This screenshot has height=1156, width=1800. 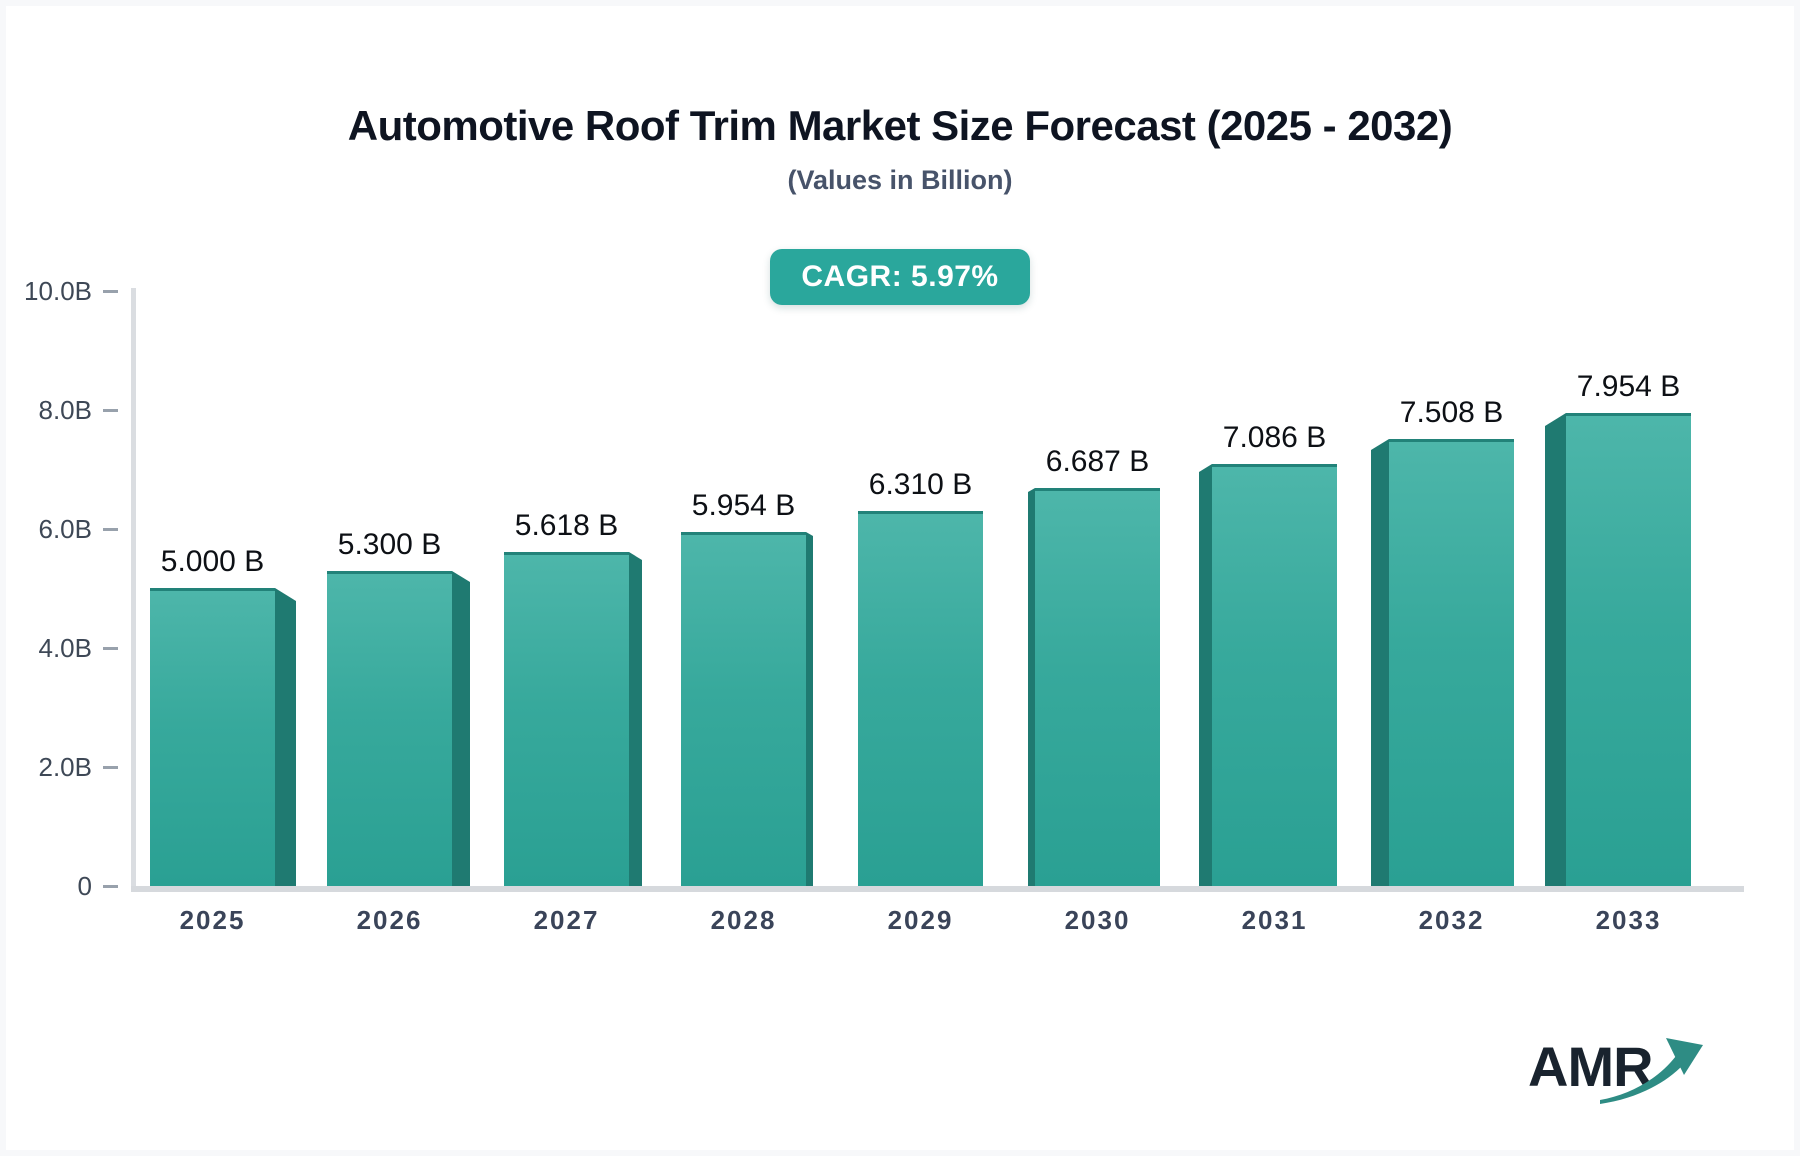 I want to click on bar-value-label: 6.687 B, so click(x=1097, y=461).